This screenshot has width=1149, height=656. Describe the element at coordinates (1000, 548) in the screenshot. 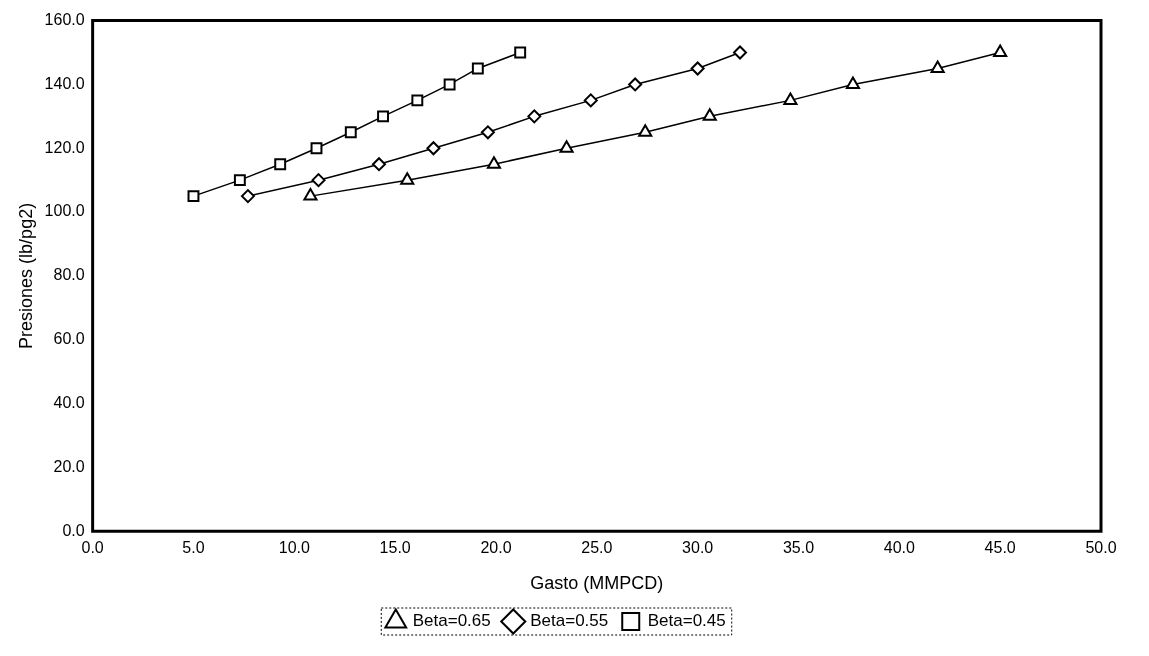

I see `x-tick-label: 45.0` at that location.